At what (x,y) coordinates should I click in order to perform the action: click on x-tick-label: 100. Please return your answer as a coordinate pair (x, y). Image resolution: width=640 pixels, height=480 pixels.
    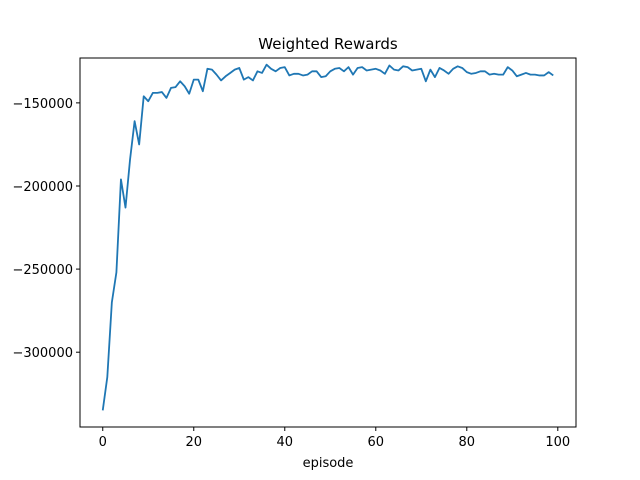
    Looking at the image, I should click on (557, 442).